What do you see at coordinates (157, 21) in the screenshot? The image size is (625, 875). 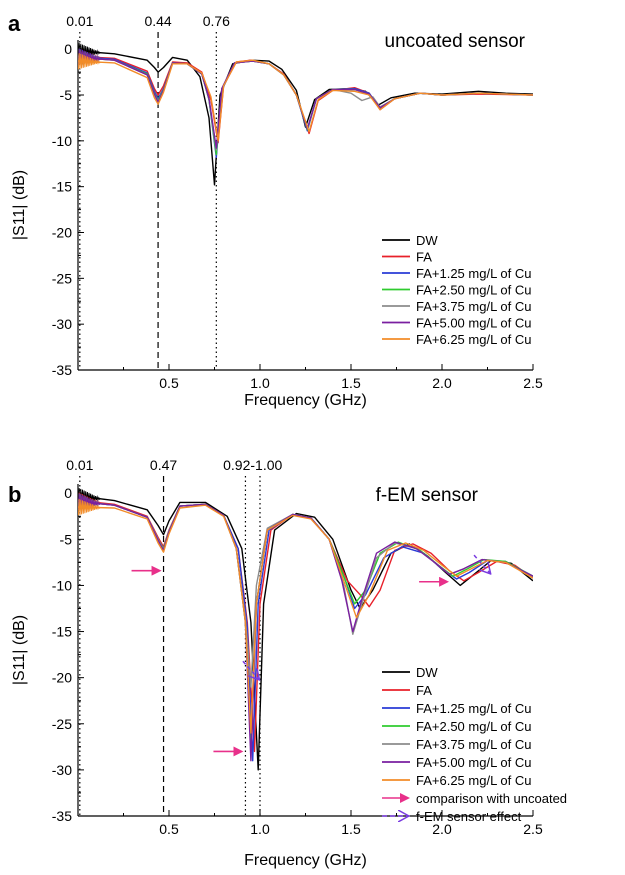 I see `reference-line-label: 0.44` at bounding box center [157, 21].